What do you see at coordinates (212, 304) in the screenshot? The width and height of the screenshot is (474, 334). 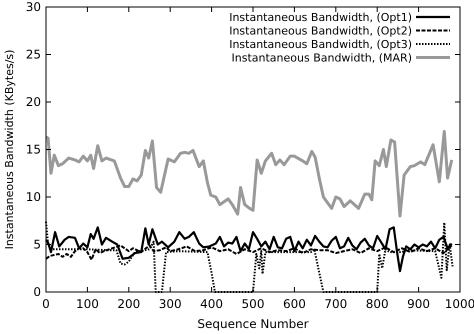 I see `x-tick-label: 400` at bounding box center [212, 304].